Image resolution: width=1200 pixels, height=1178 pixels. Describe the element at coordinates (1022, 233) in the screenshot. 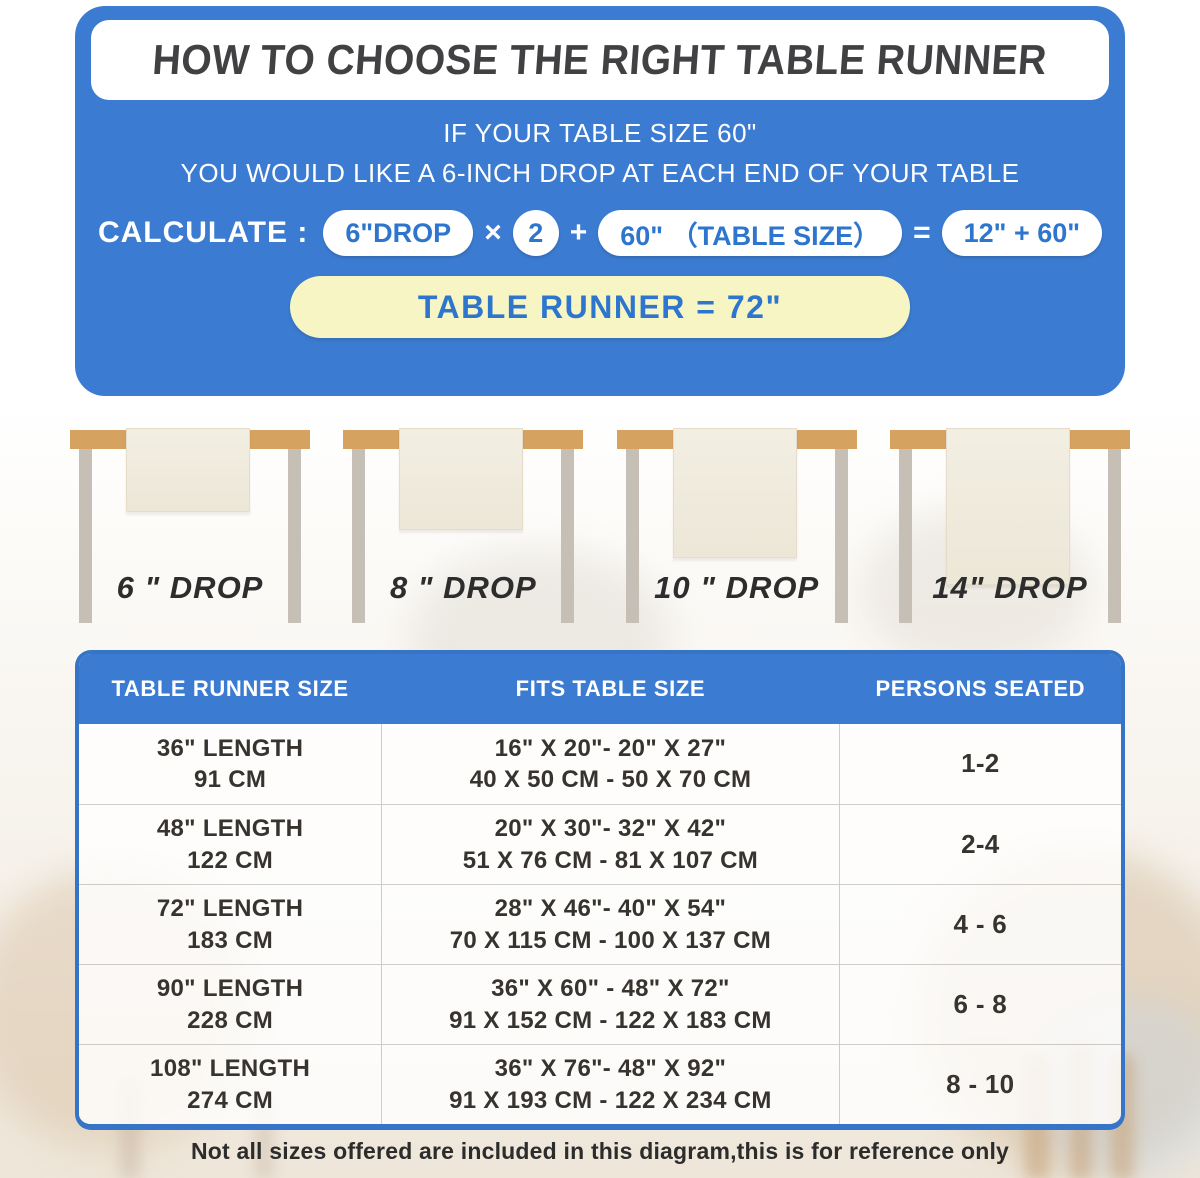

I see `sum-pill: 12" + 60"` at that location.